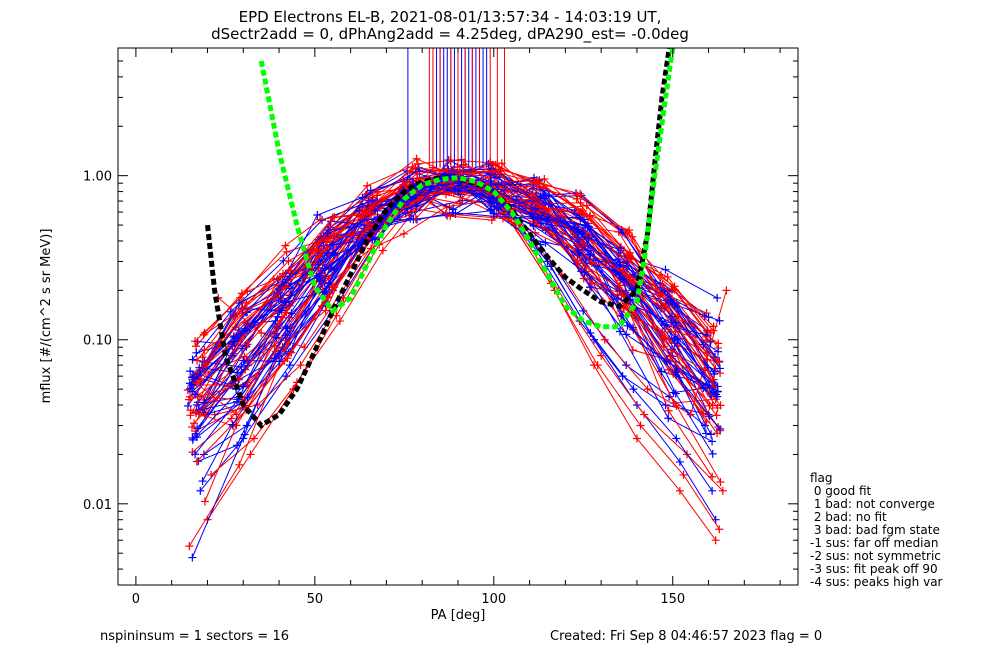  I want to click on flag-legend-entry: 1 bad: not converge, so click(872, 504).